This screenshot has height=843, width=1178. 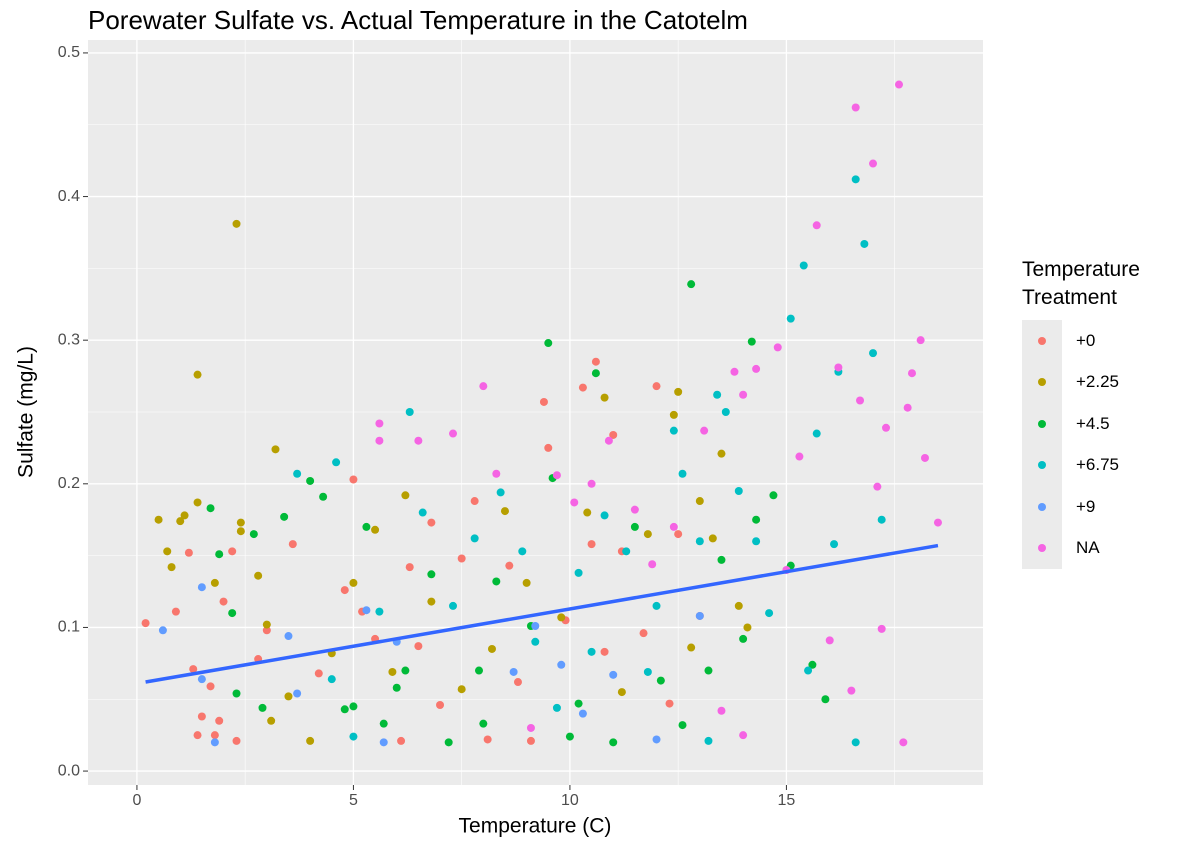 What do you see at coordinates (1086, 506) in the screenshot?
I see `legend-label: +9` at bounding box center [1086, 506].